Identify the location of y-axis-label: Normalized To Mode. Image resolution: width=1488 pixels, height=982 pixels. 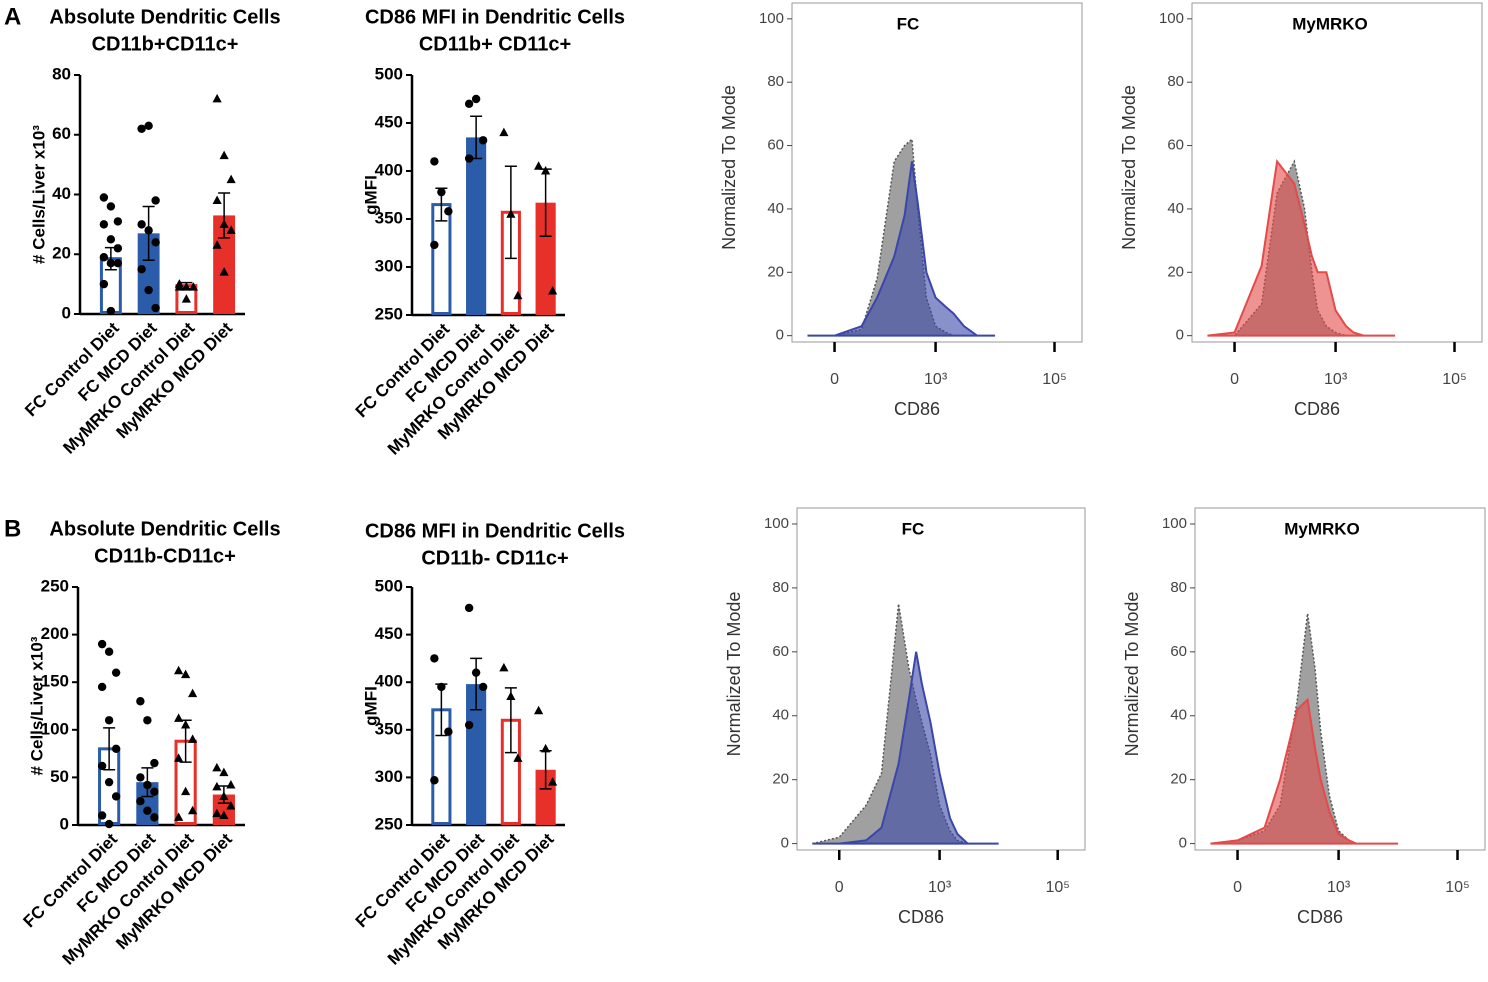
(1129, 167).